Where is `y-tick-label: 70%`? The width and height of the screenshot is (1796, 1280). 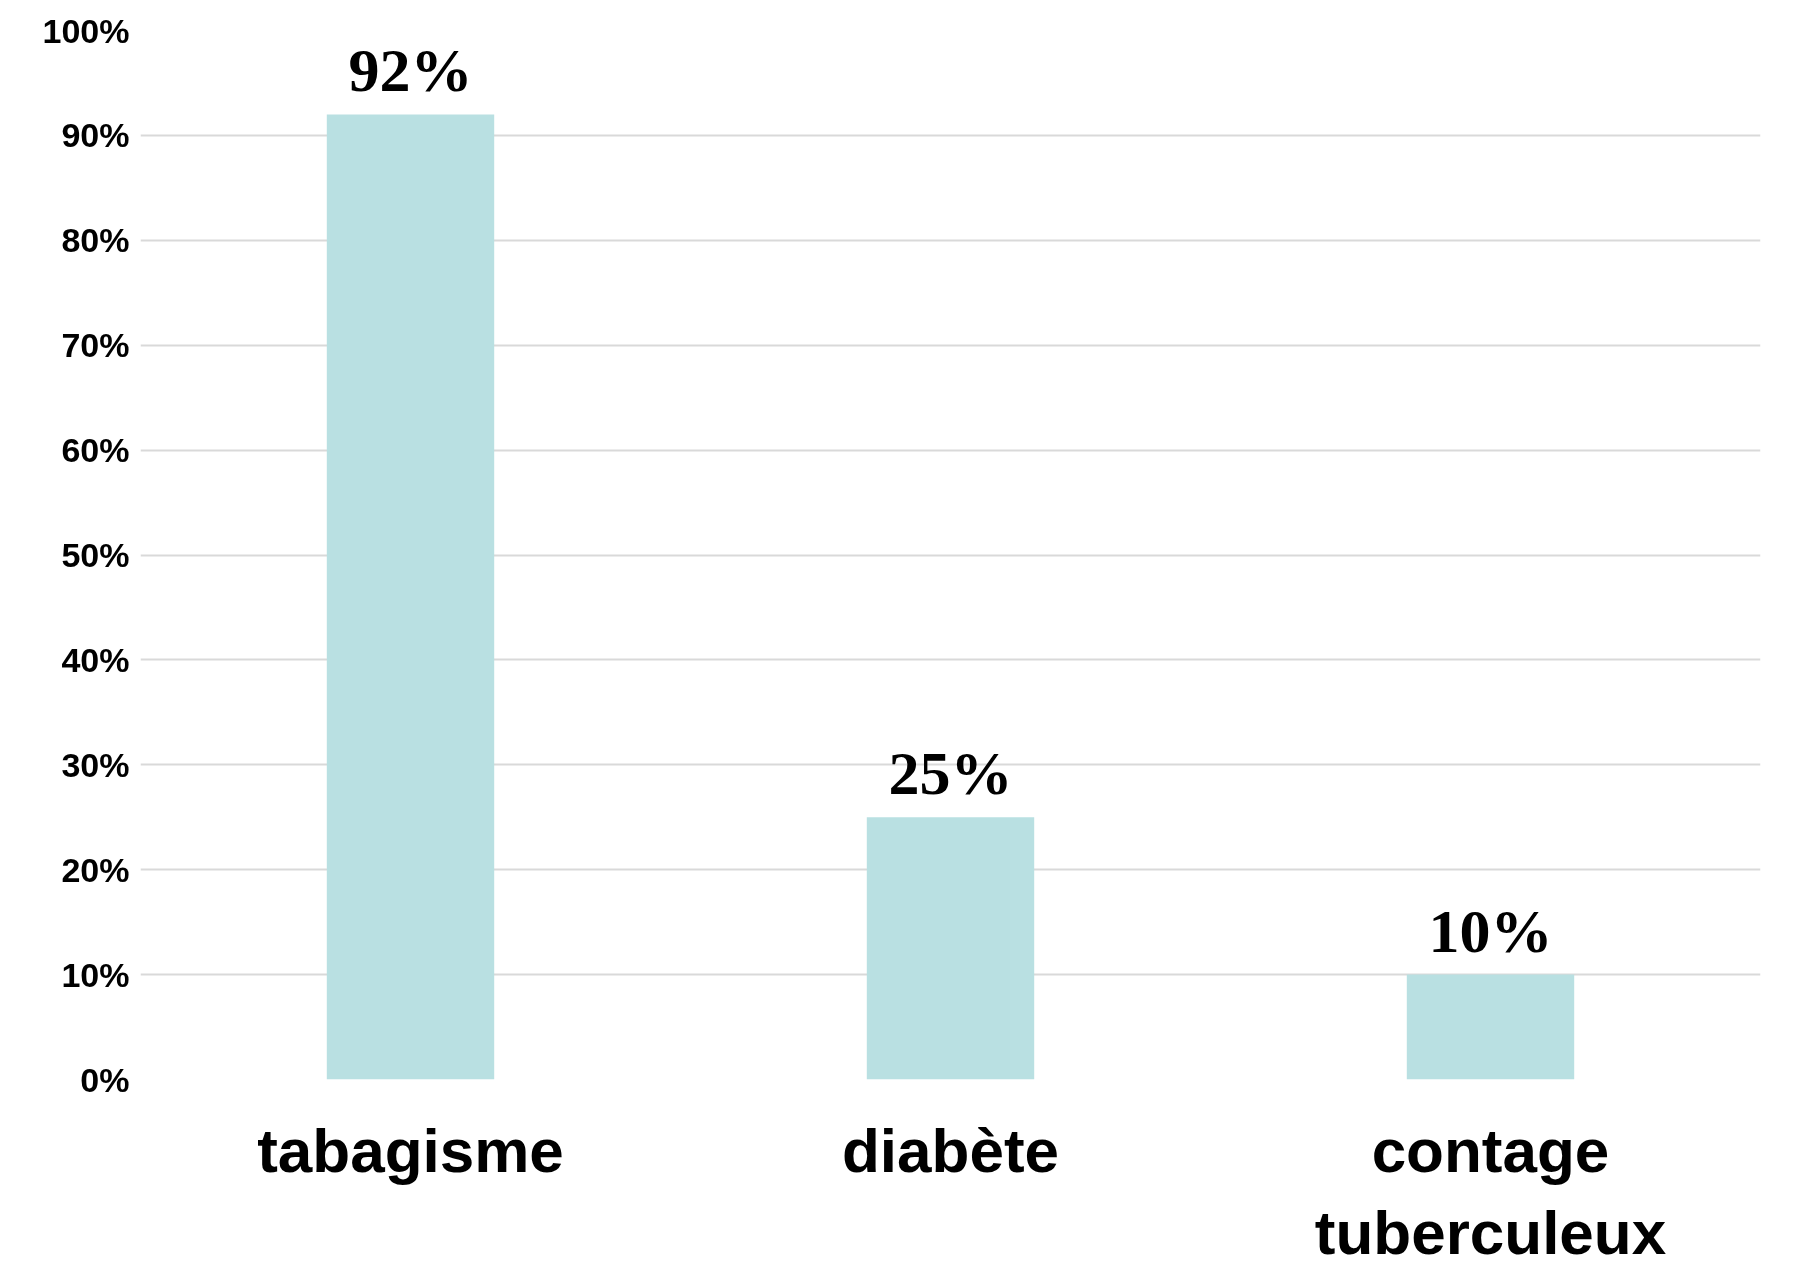
y-tick-label: 70% is located at coordinates (95, 345).